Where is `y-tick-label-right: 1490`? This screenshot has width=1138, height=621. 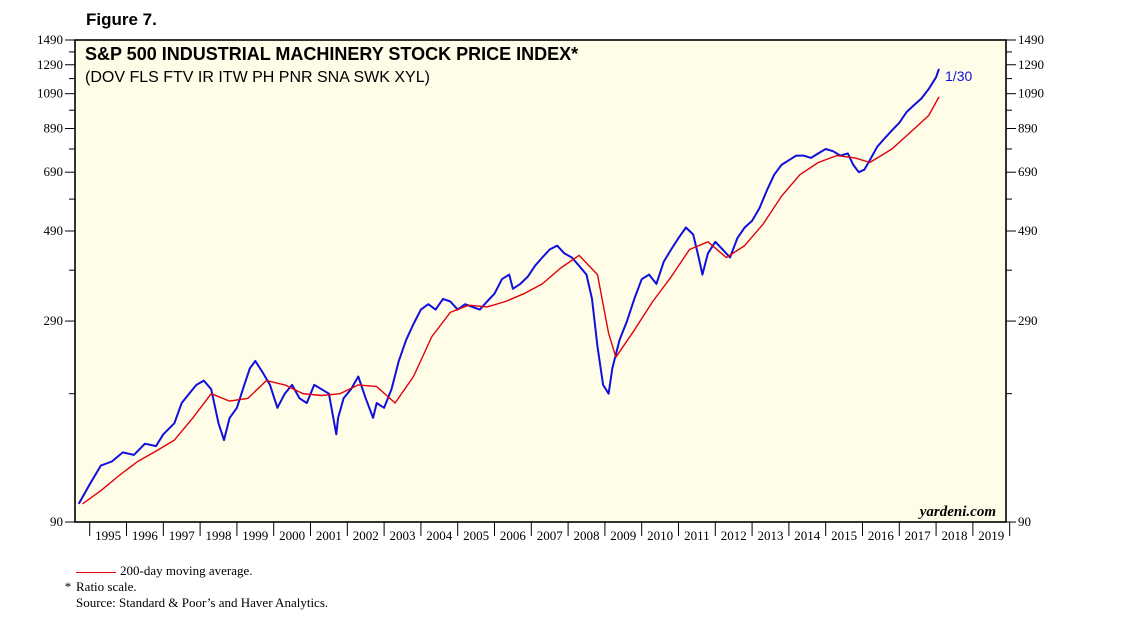
y-tick-label-right: 1490 is located at coordinates (1031, 39).